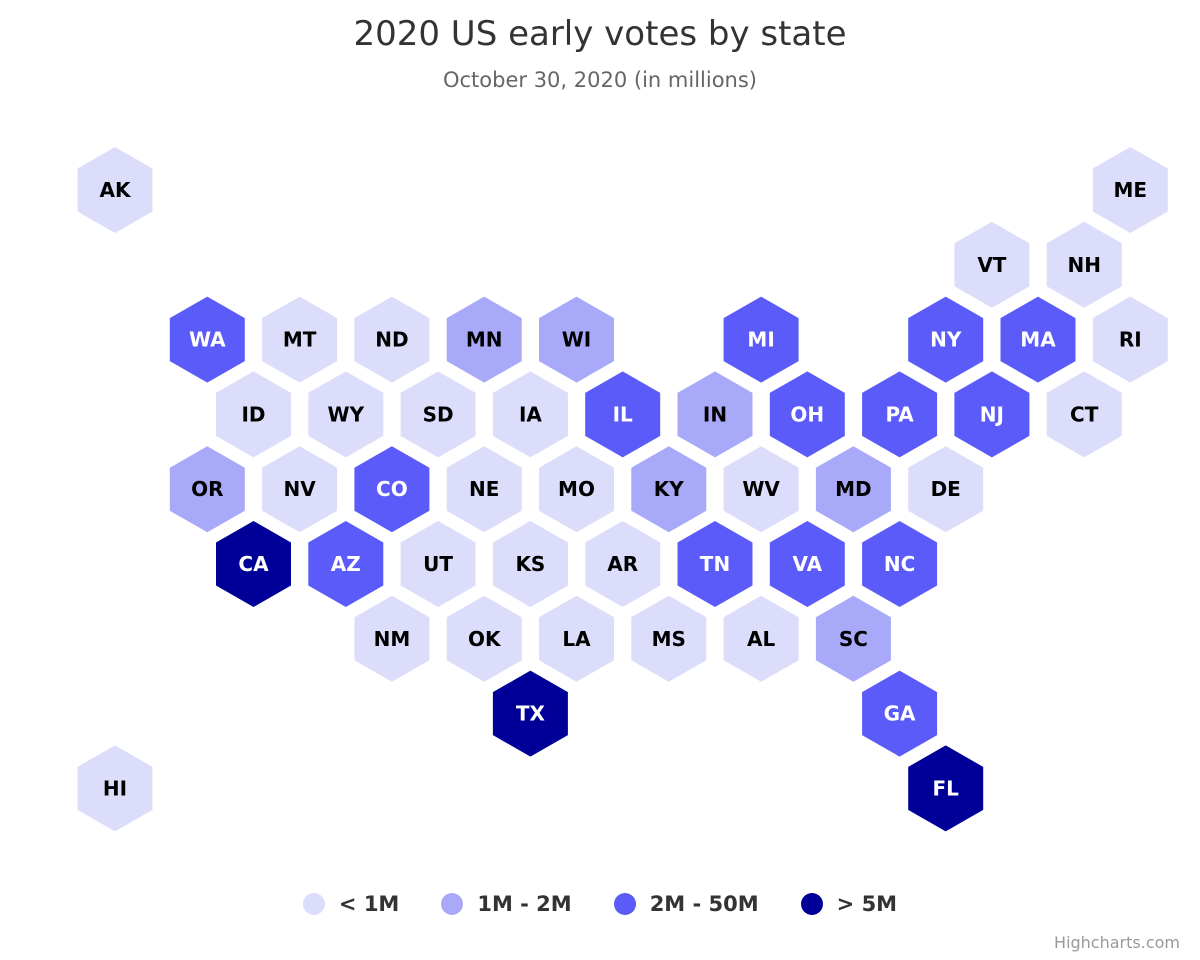 Image resolution: width=1200 pixels, height=960 pixels. I want to click on legend-label: > 5M, so click(867, 904).